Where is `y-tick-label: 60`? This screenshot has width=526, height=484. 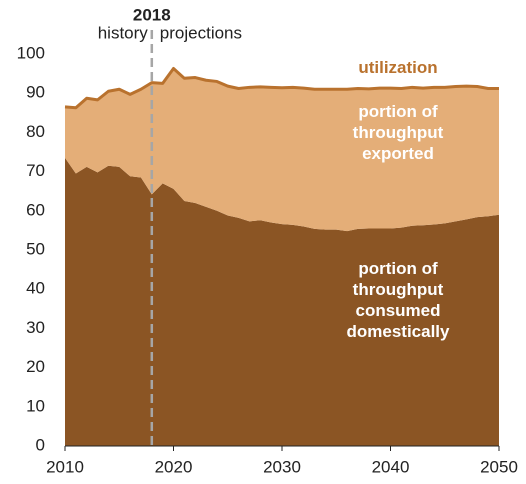 y-tick-label: 60 is located at coordinates (35, 209).